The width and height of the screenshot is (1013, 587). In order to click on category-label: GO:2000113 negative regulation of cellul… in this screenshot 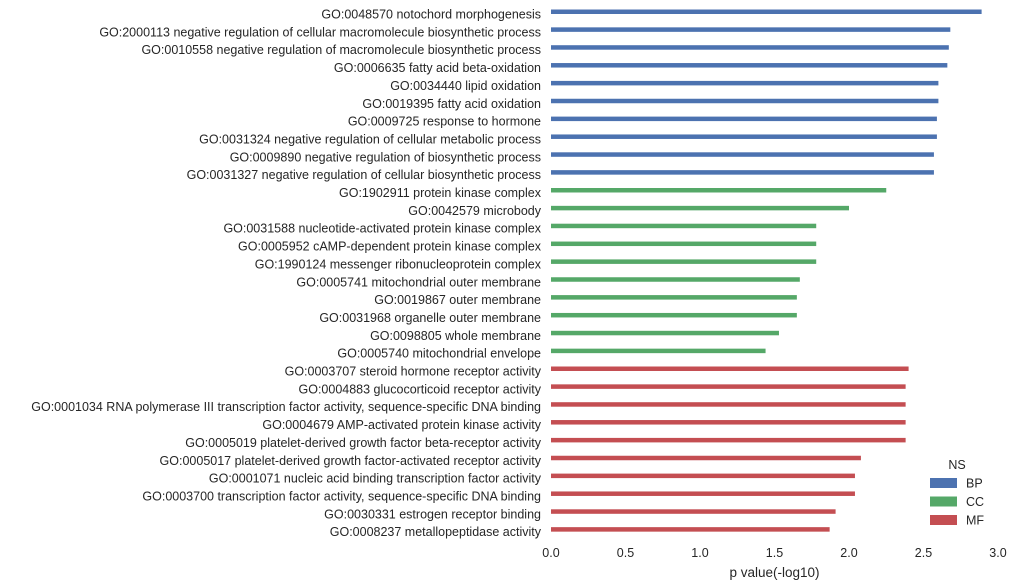, I will do `click(320, 32)`.